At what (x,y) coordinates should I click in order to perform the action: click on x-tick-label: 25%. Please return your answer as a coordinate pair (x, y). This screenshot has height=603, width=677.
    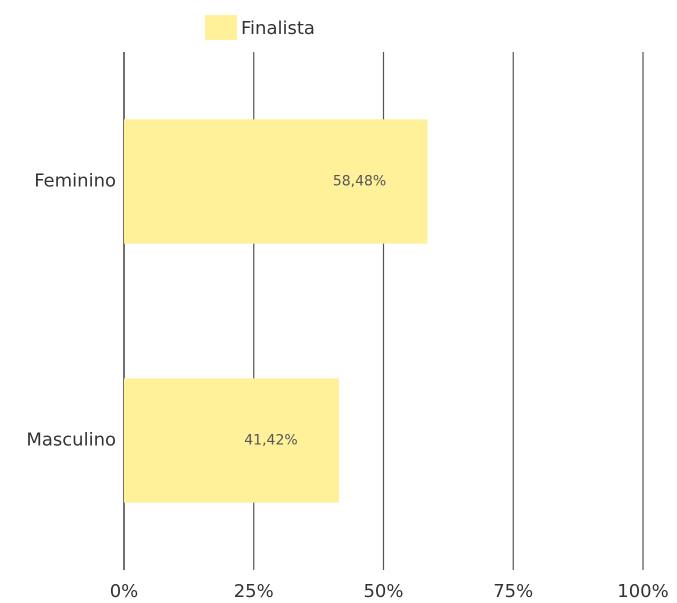
    Looking at the image, I should click on (254, 591).